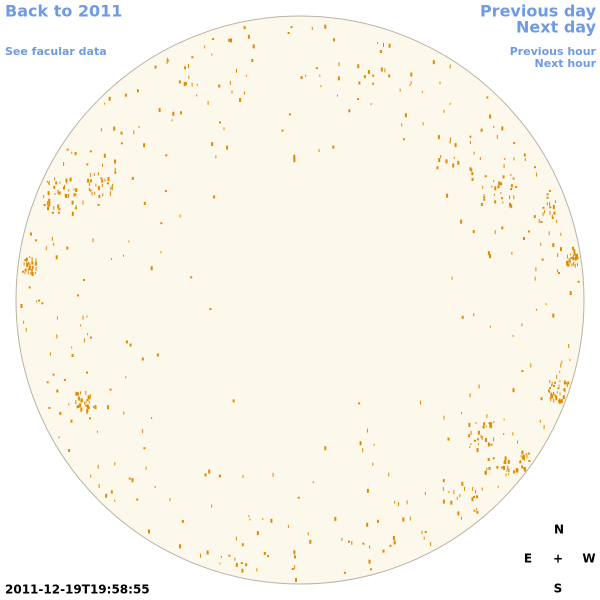  I want to click on next-day-link: Next day, so click(556, 27).